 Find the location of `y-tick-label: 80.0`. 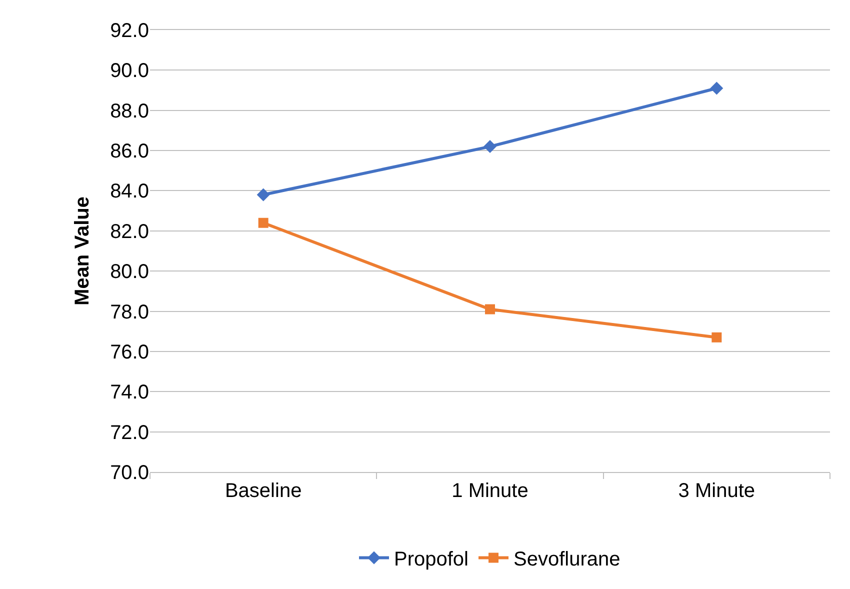

y-tick-label: 80.0 is located at coordinates (129, 272).